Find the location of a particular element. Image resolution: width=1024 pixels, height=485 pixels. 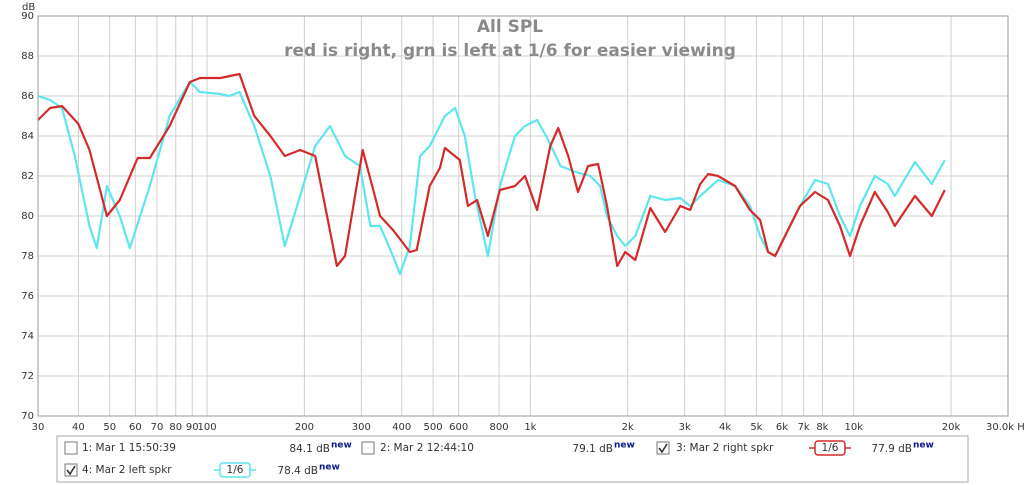

measurement-name: 2: Mar 2 12:44:10 is located at coordinates (427, 448).